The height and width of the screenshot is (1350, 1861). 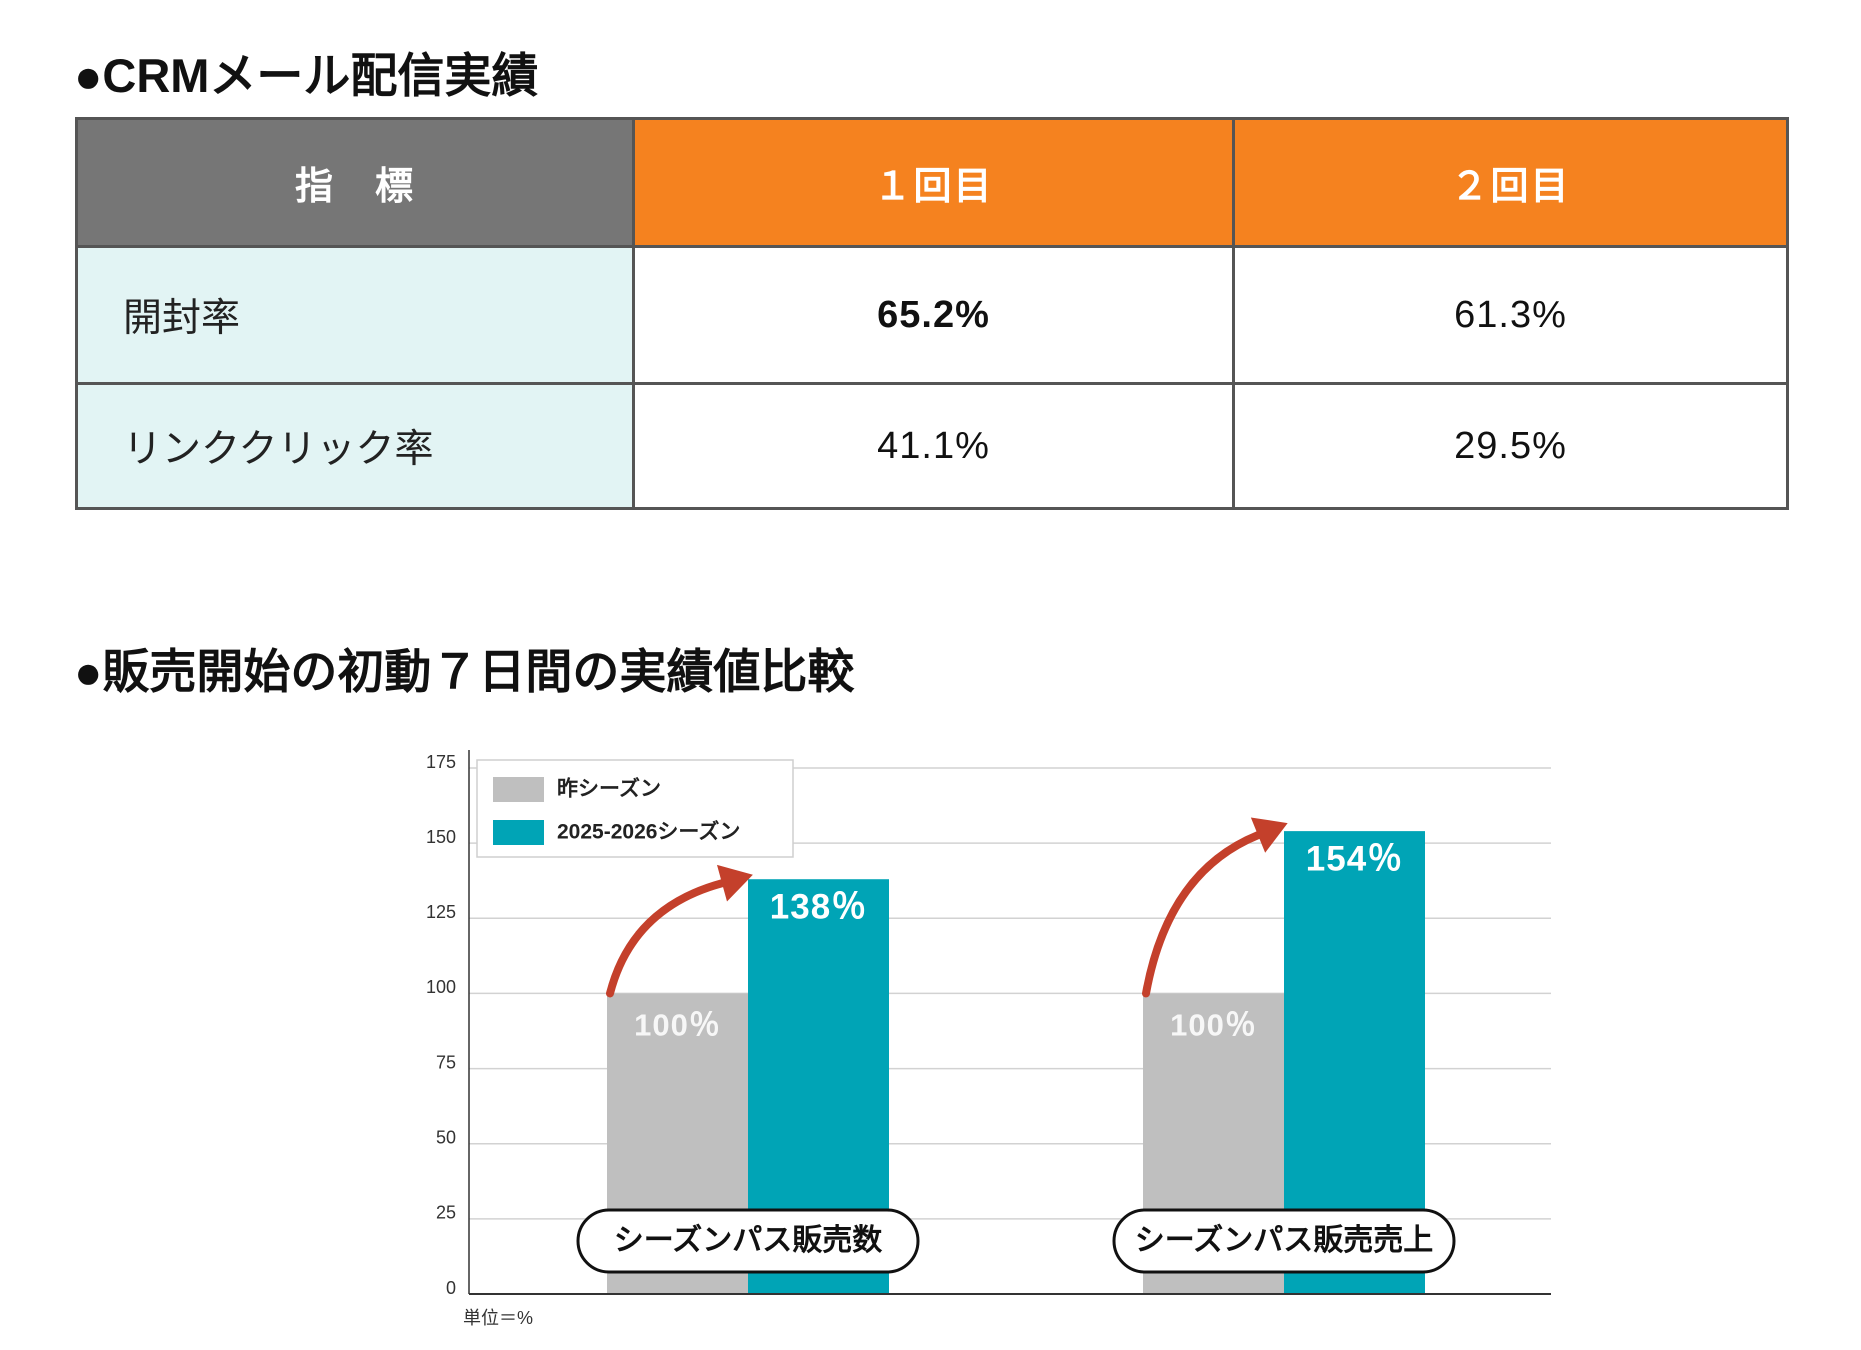 What do you see at coordinates (446, 1213) in the screenshot?
I see `y-tick-label: 25` at bounding box center [446, 1213].